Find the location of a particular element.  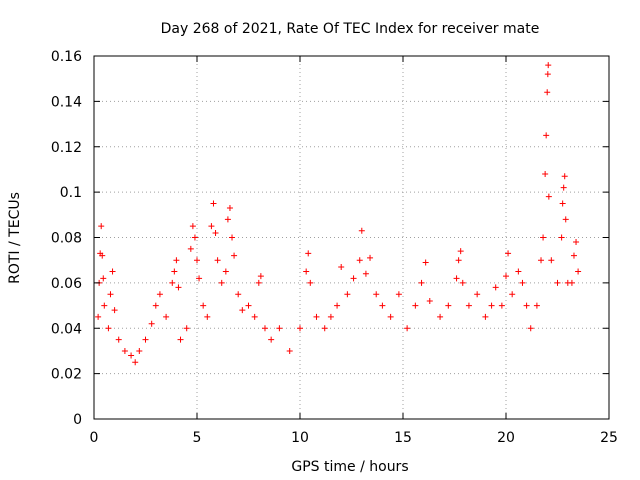

y-tick-label: 0.04 is located at coordinates (66, 329).